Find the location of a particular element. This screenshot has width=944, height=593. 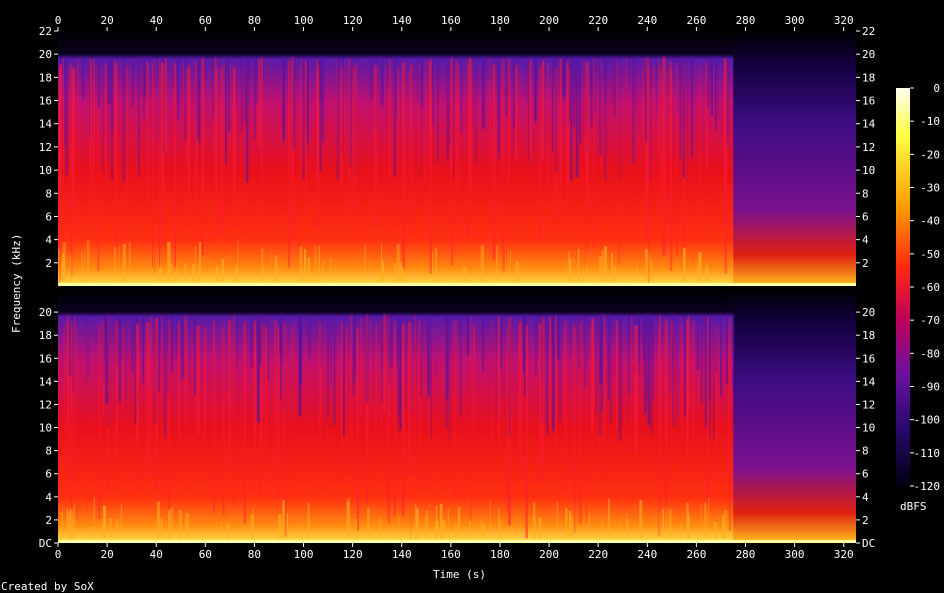

x-tick-label-bottom: 100 is located at coordinates (304, 554).